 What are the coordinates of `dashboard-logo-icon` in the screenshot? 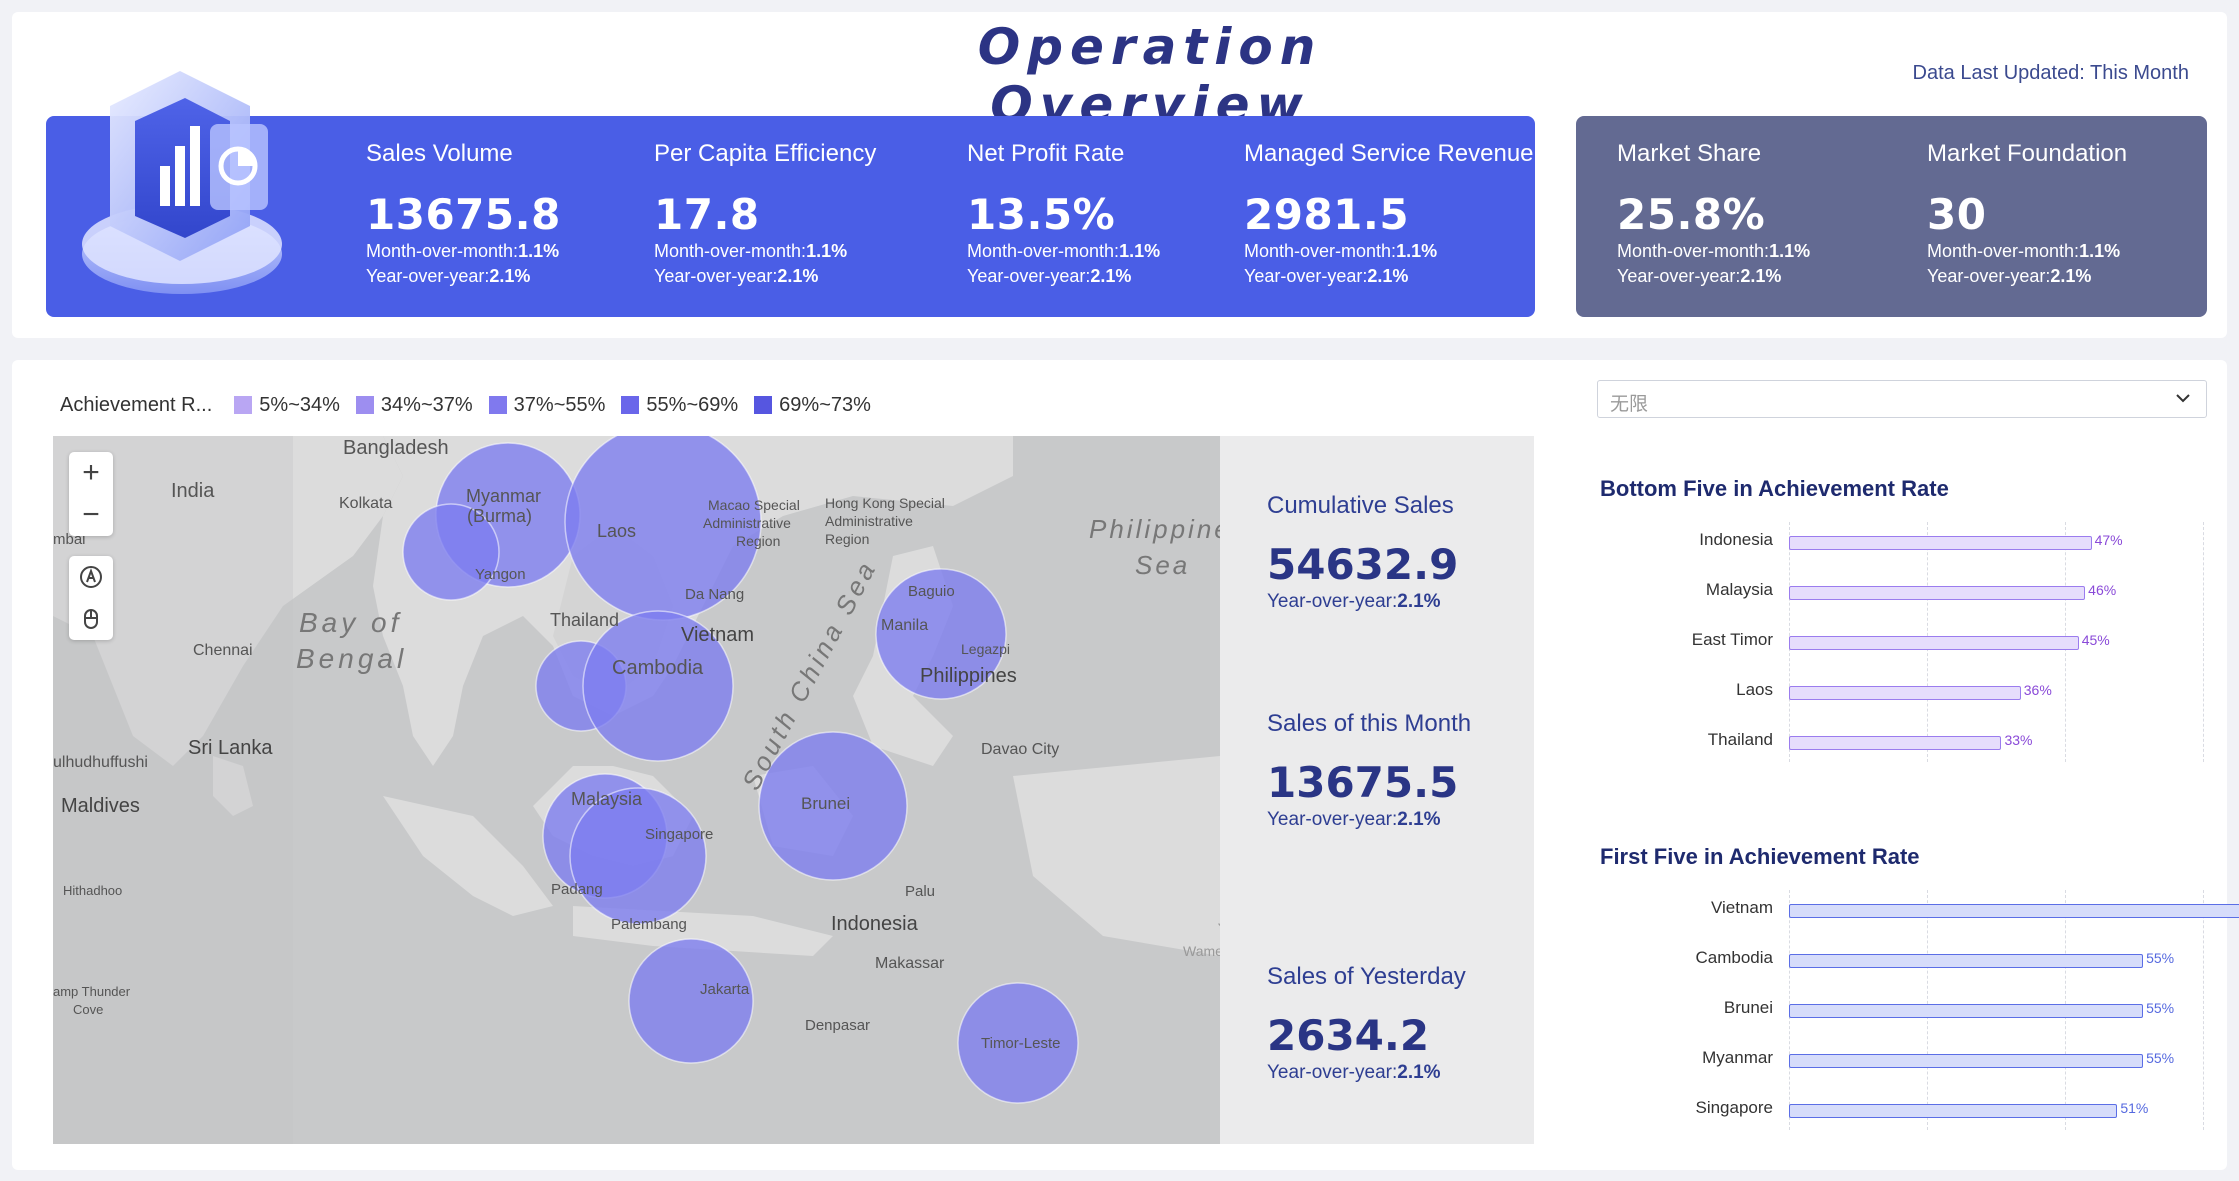 It's located at (182, 182).